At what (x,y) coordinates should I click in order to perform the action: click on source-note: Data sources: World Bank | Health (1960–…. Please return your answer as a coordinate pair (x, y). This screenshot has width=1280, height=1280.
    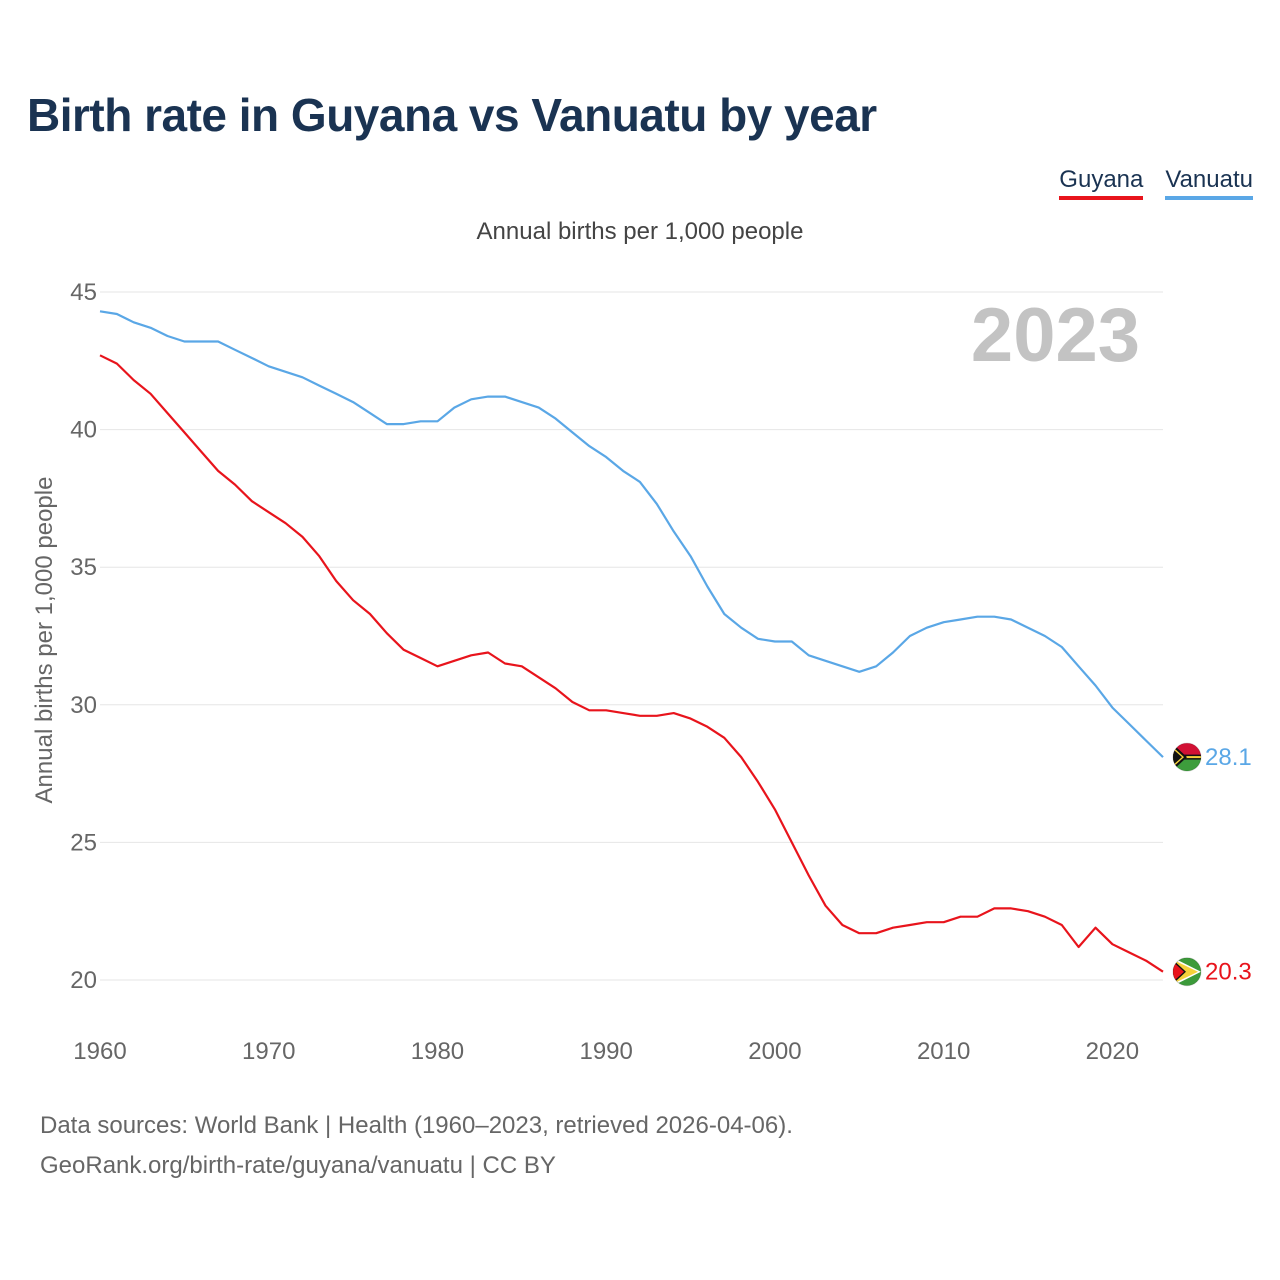
    Looking at the image, I should click on (416, 1146).